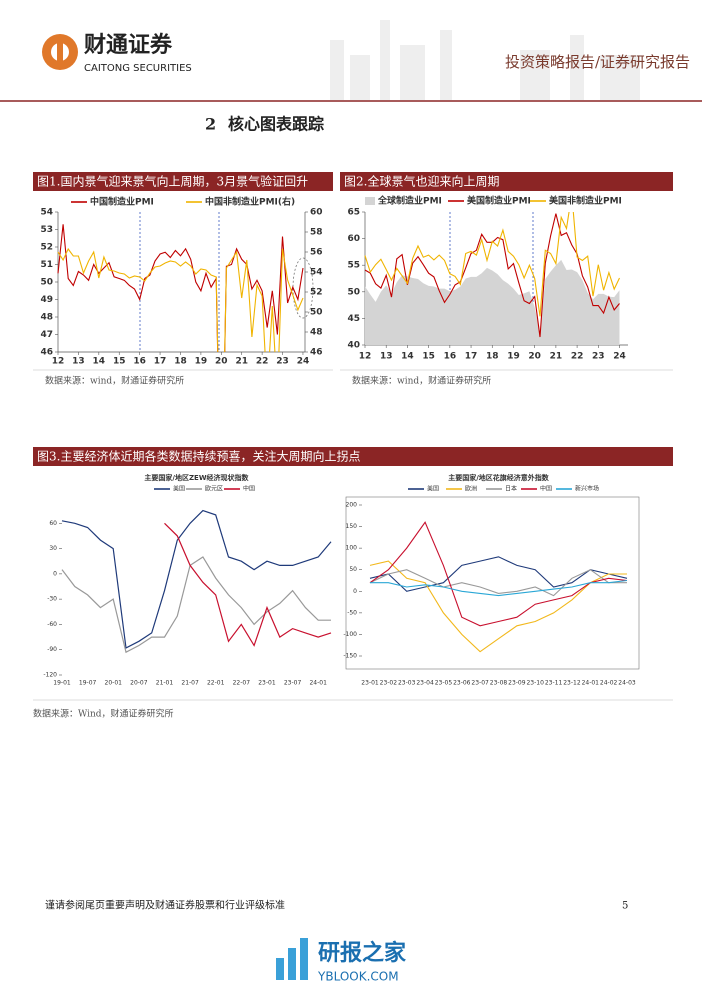  What do you see at coordinates (196, 477) in the screenshot?
I see `chart-title: 主要国家/地区ZEW经济现状指数` at bounding box center [196, 477].